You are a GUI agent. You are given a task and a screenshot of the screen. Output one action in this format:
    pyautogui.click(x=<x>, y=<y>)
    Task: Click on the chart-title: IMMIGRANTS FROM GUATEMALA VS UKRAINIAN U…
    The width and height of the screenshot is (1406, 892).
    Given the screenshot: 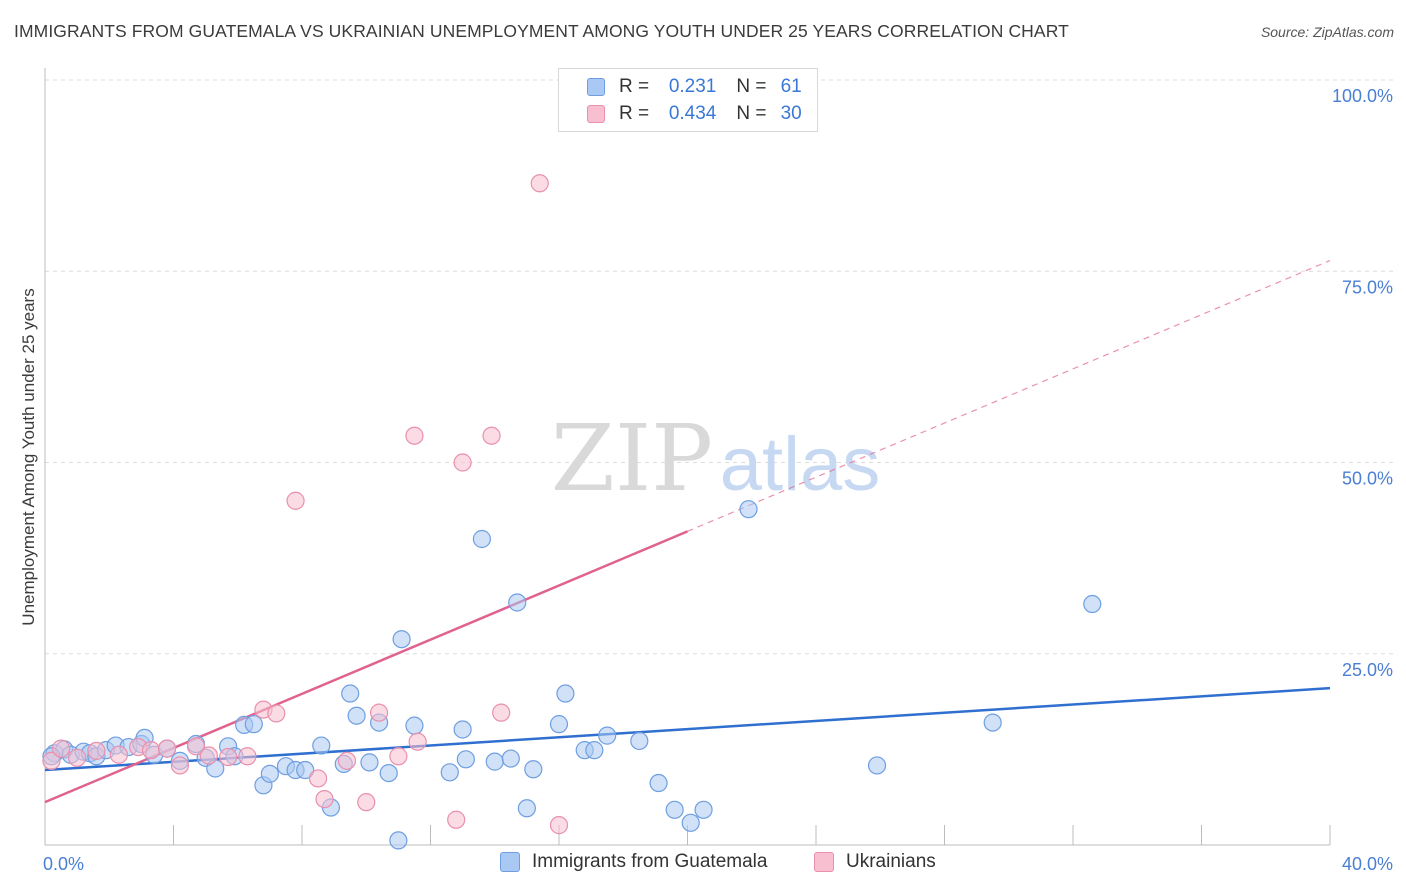 What is the action you would take?
    pyautogui.click(x=541, y=31)
    